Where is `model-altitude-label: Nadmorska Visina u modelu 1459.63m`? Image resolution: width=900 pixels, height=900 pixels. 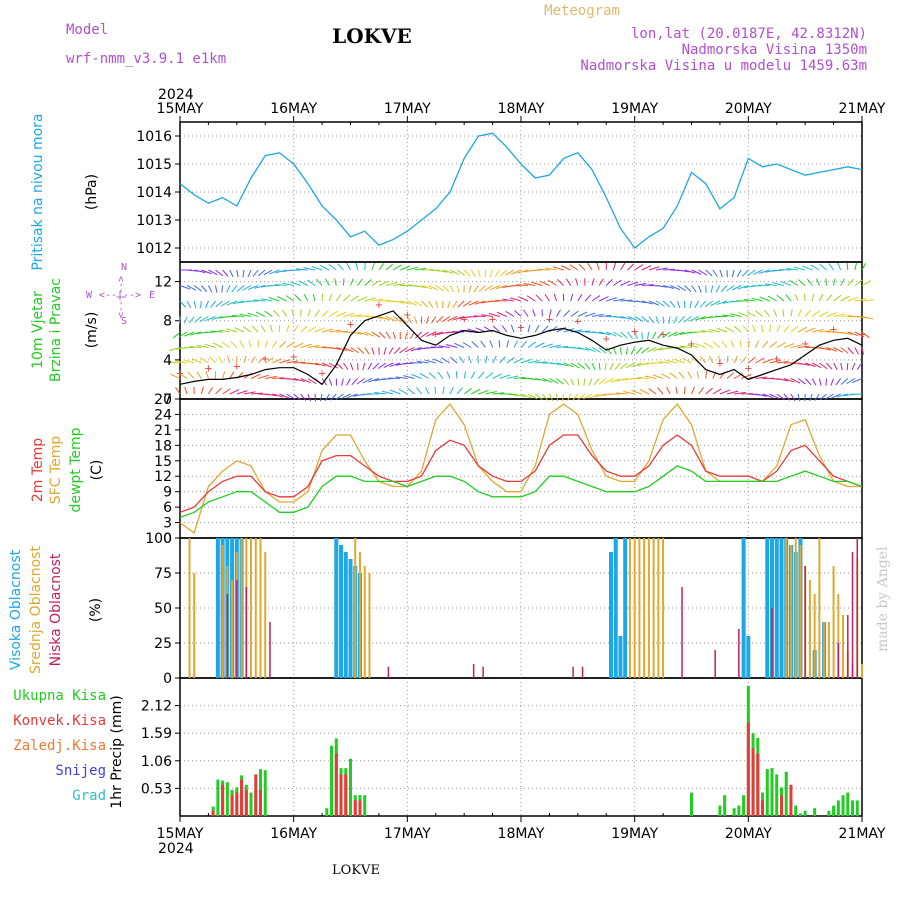
model-altitude-label: Nadmorska Visina u modelu 1459.63m is located at coordinates (723, 66).